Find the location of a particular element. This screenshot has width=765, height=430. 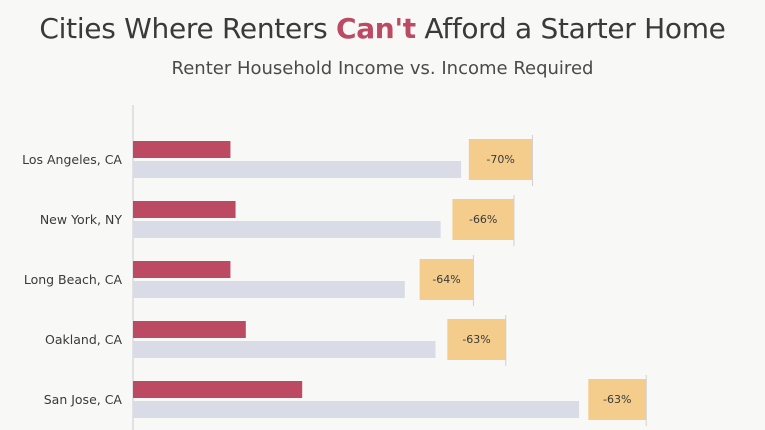

category-label: Los Angeles, CA is located at coordinates (72, 159).